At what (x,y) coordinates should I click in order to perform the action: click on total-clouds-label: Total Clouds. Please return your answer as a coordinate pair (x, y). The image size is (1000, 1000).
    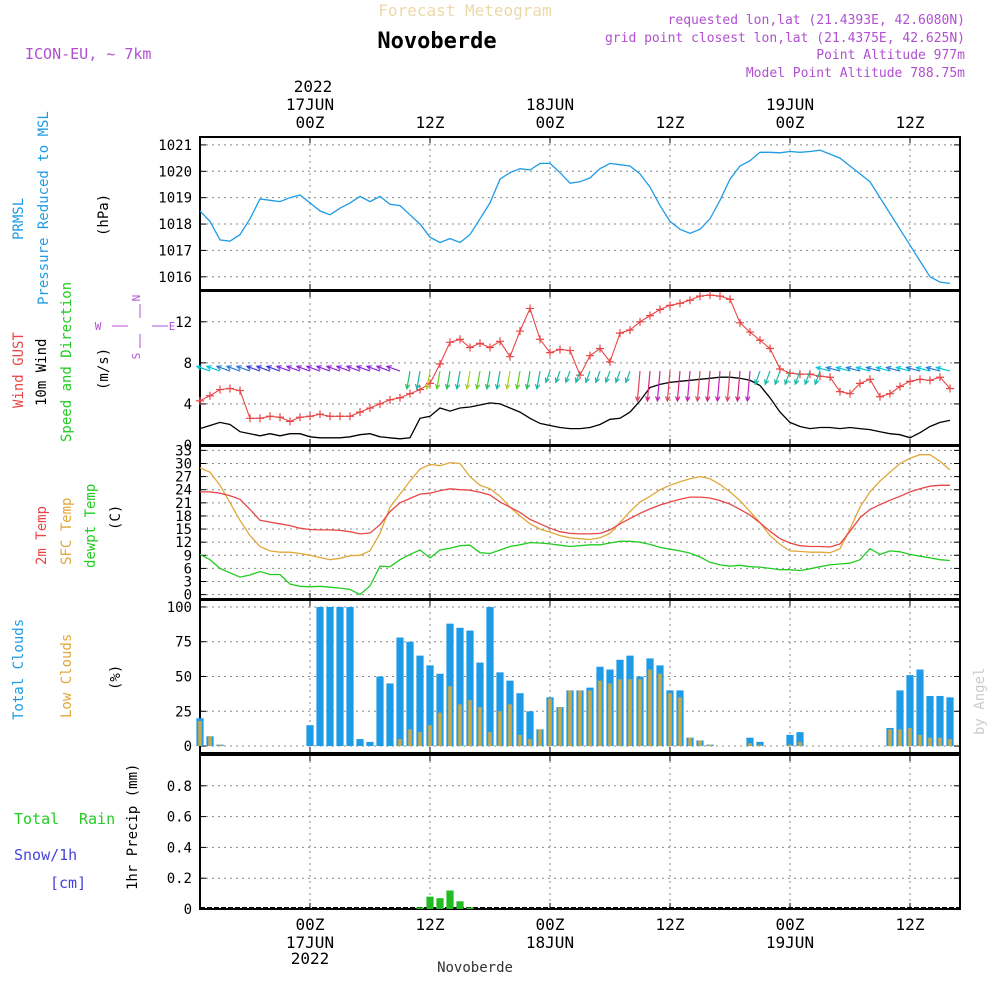
    Looking at the image, I should click on (19, 669).